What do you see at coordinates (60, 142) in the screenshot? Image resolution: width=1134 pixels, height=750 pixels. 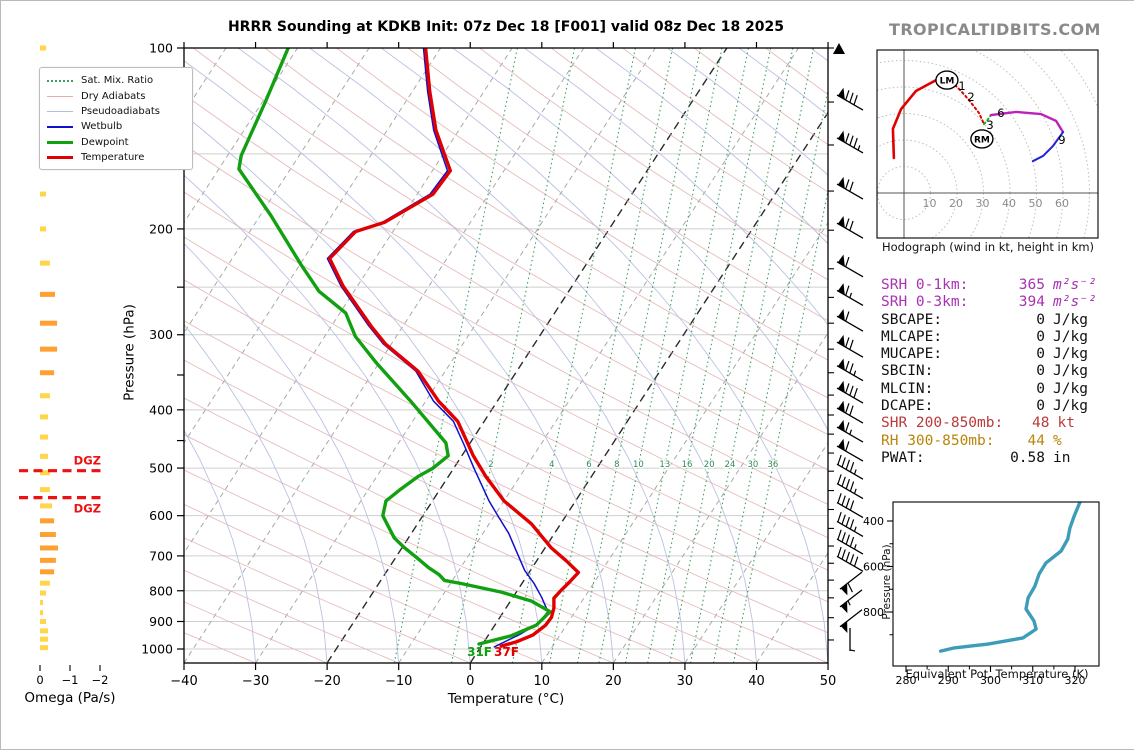 I see `dewpoint-swatch-icon` at bounding box center [60, 142].